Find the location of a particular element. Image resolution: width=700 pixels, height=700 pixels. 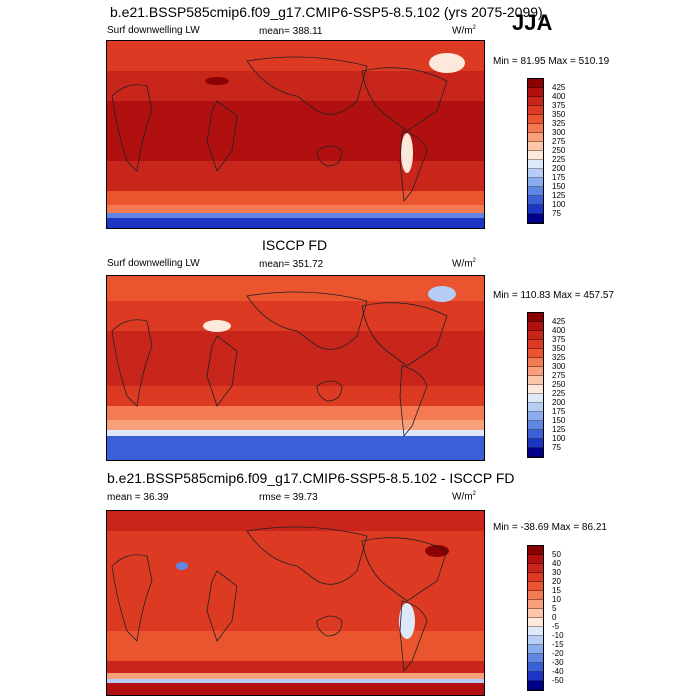

colorbar-tick-label: 250 is located at coordinates (559, 384).